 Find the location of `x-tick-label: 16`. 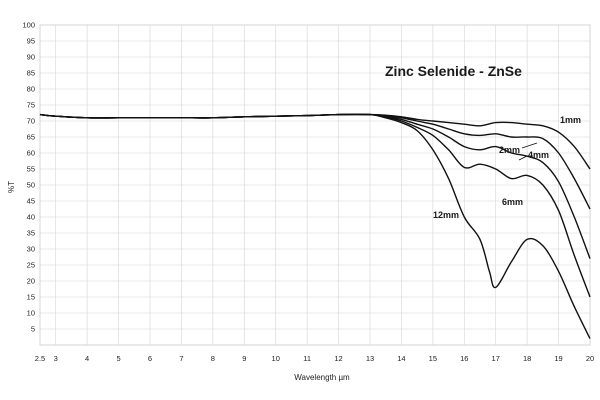

x-tick-label: 16 is located at coordinates (464, 358).